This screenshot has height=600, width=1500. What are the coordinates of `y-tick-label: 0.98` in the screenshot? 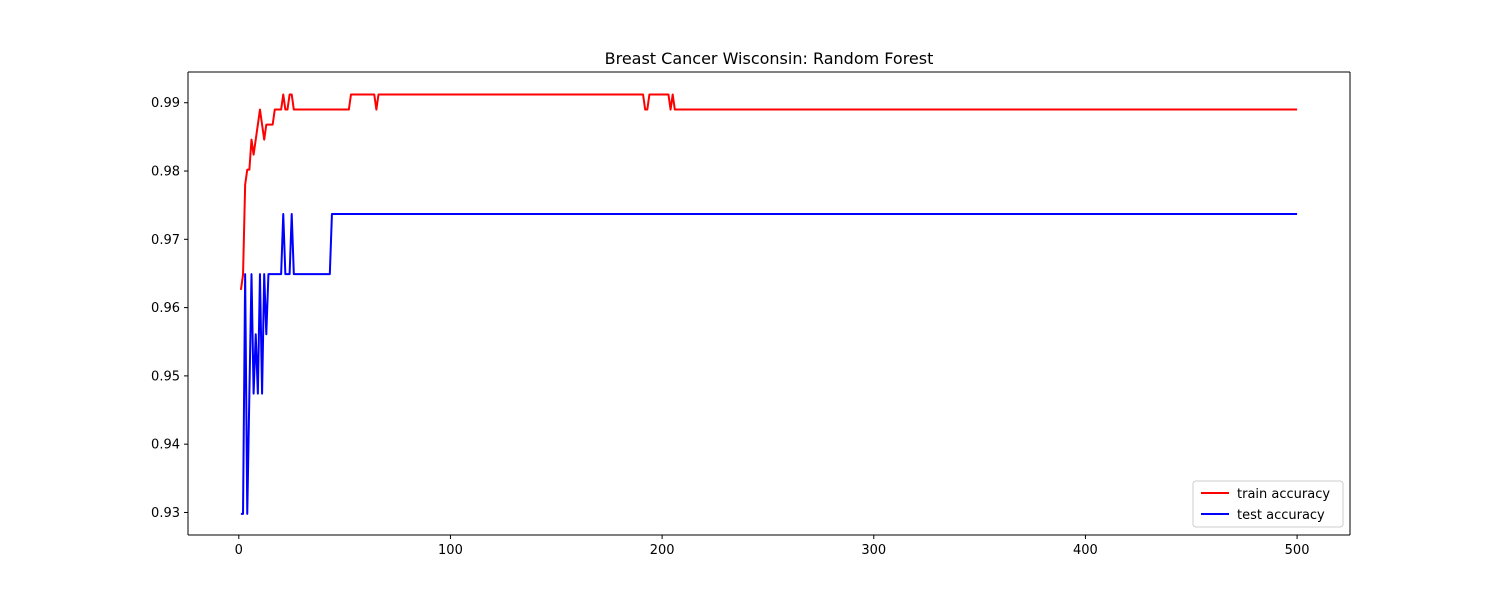 It's located at (165, 172).